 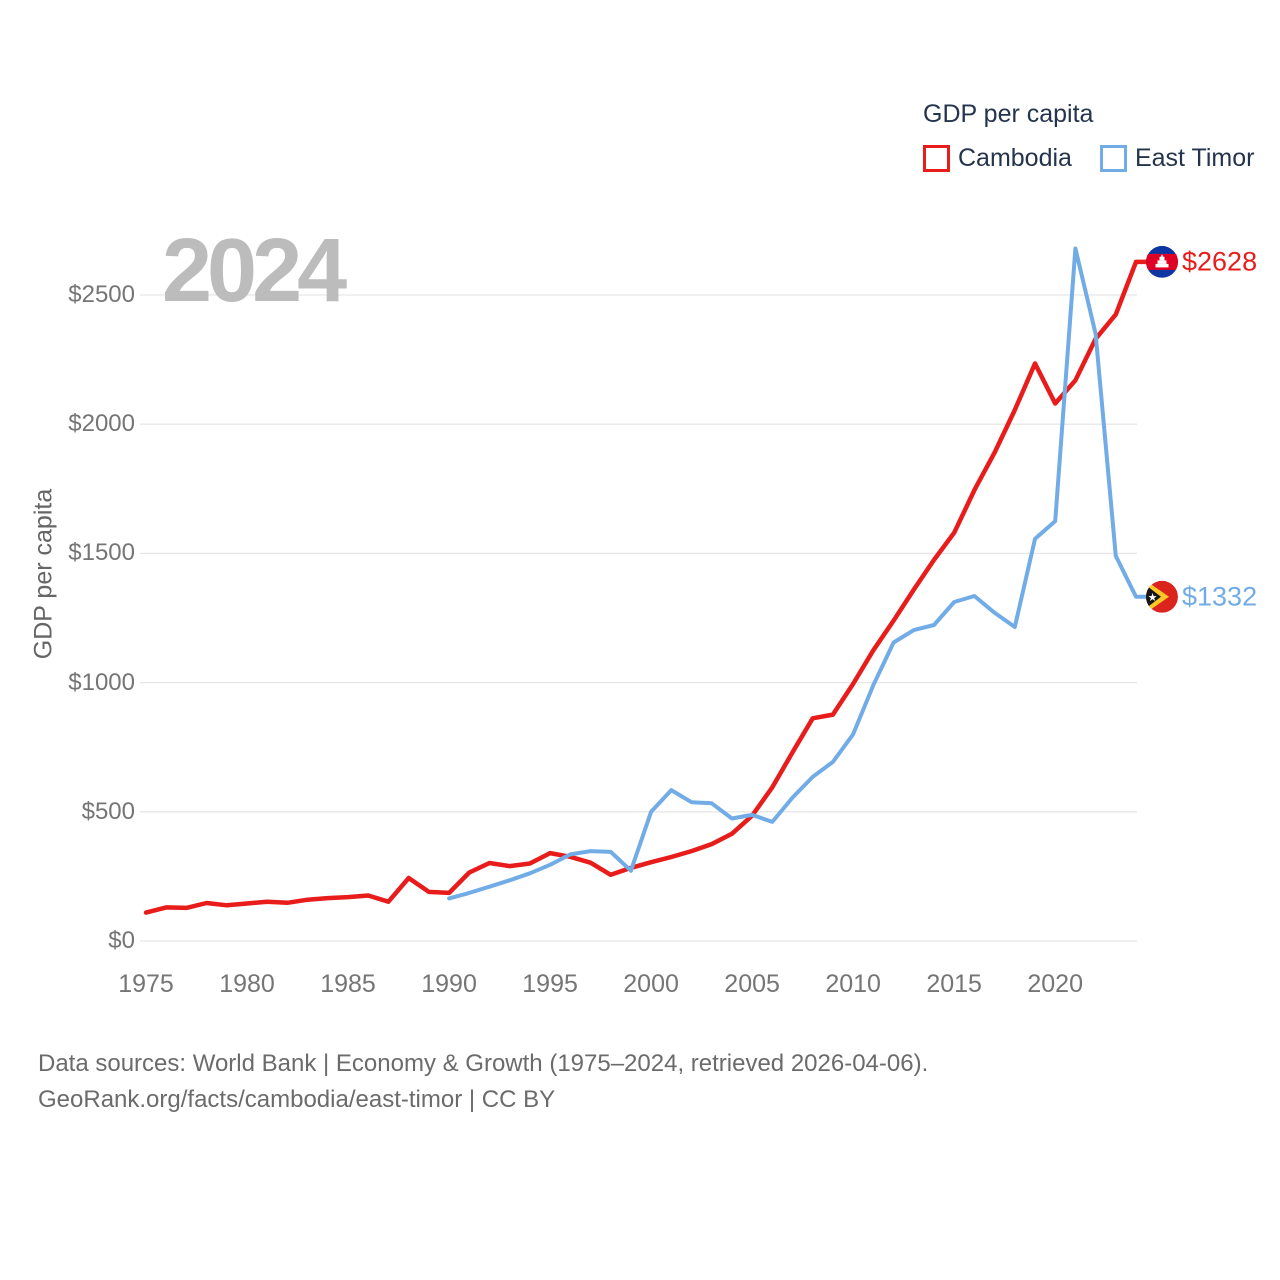 What do you see at coordinates (1055, 984) in the screenshot?
I see `x-tick-label: 2020` at bounding box center [1055, 984].